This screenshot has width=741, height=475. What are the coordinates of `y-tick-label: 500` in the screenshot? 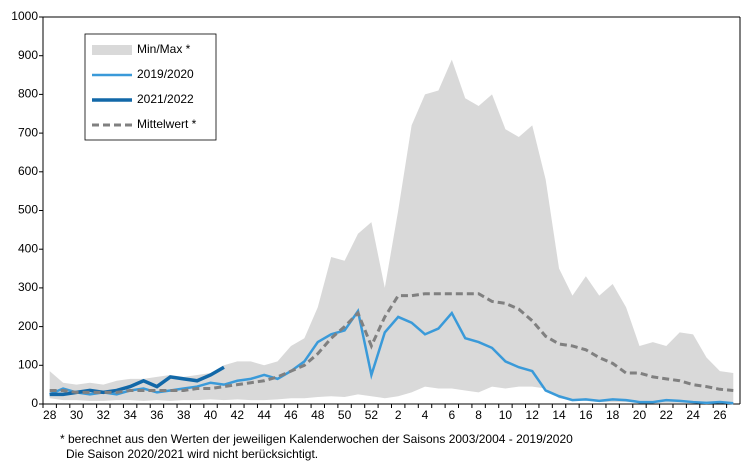 It's located at (28, 210).